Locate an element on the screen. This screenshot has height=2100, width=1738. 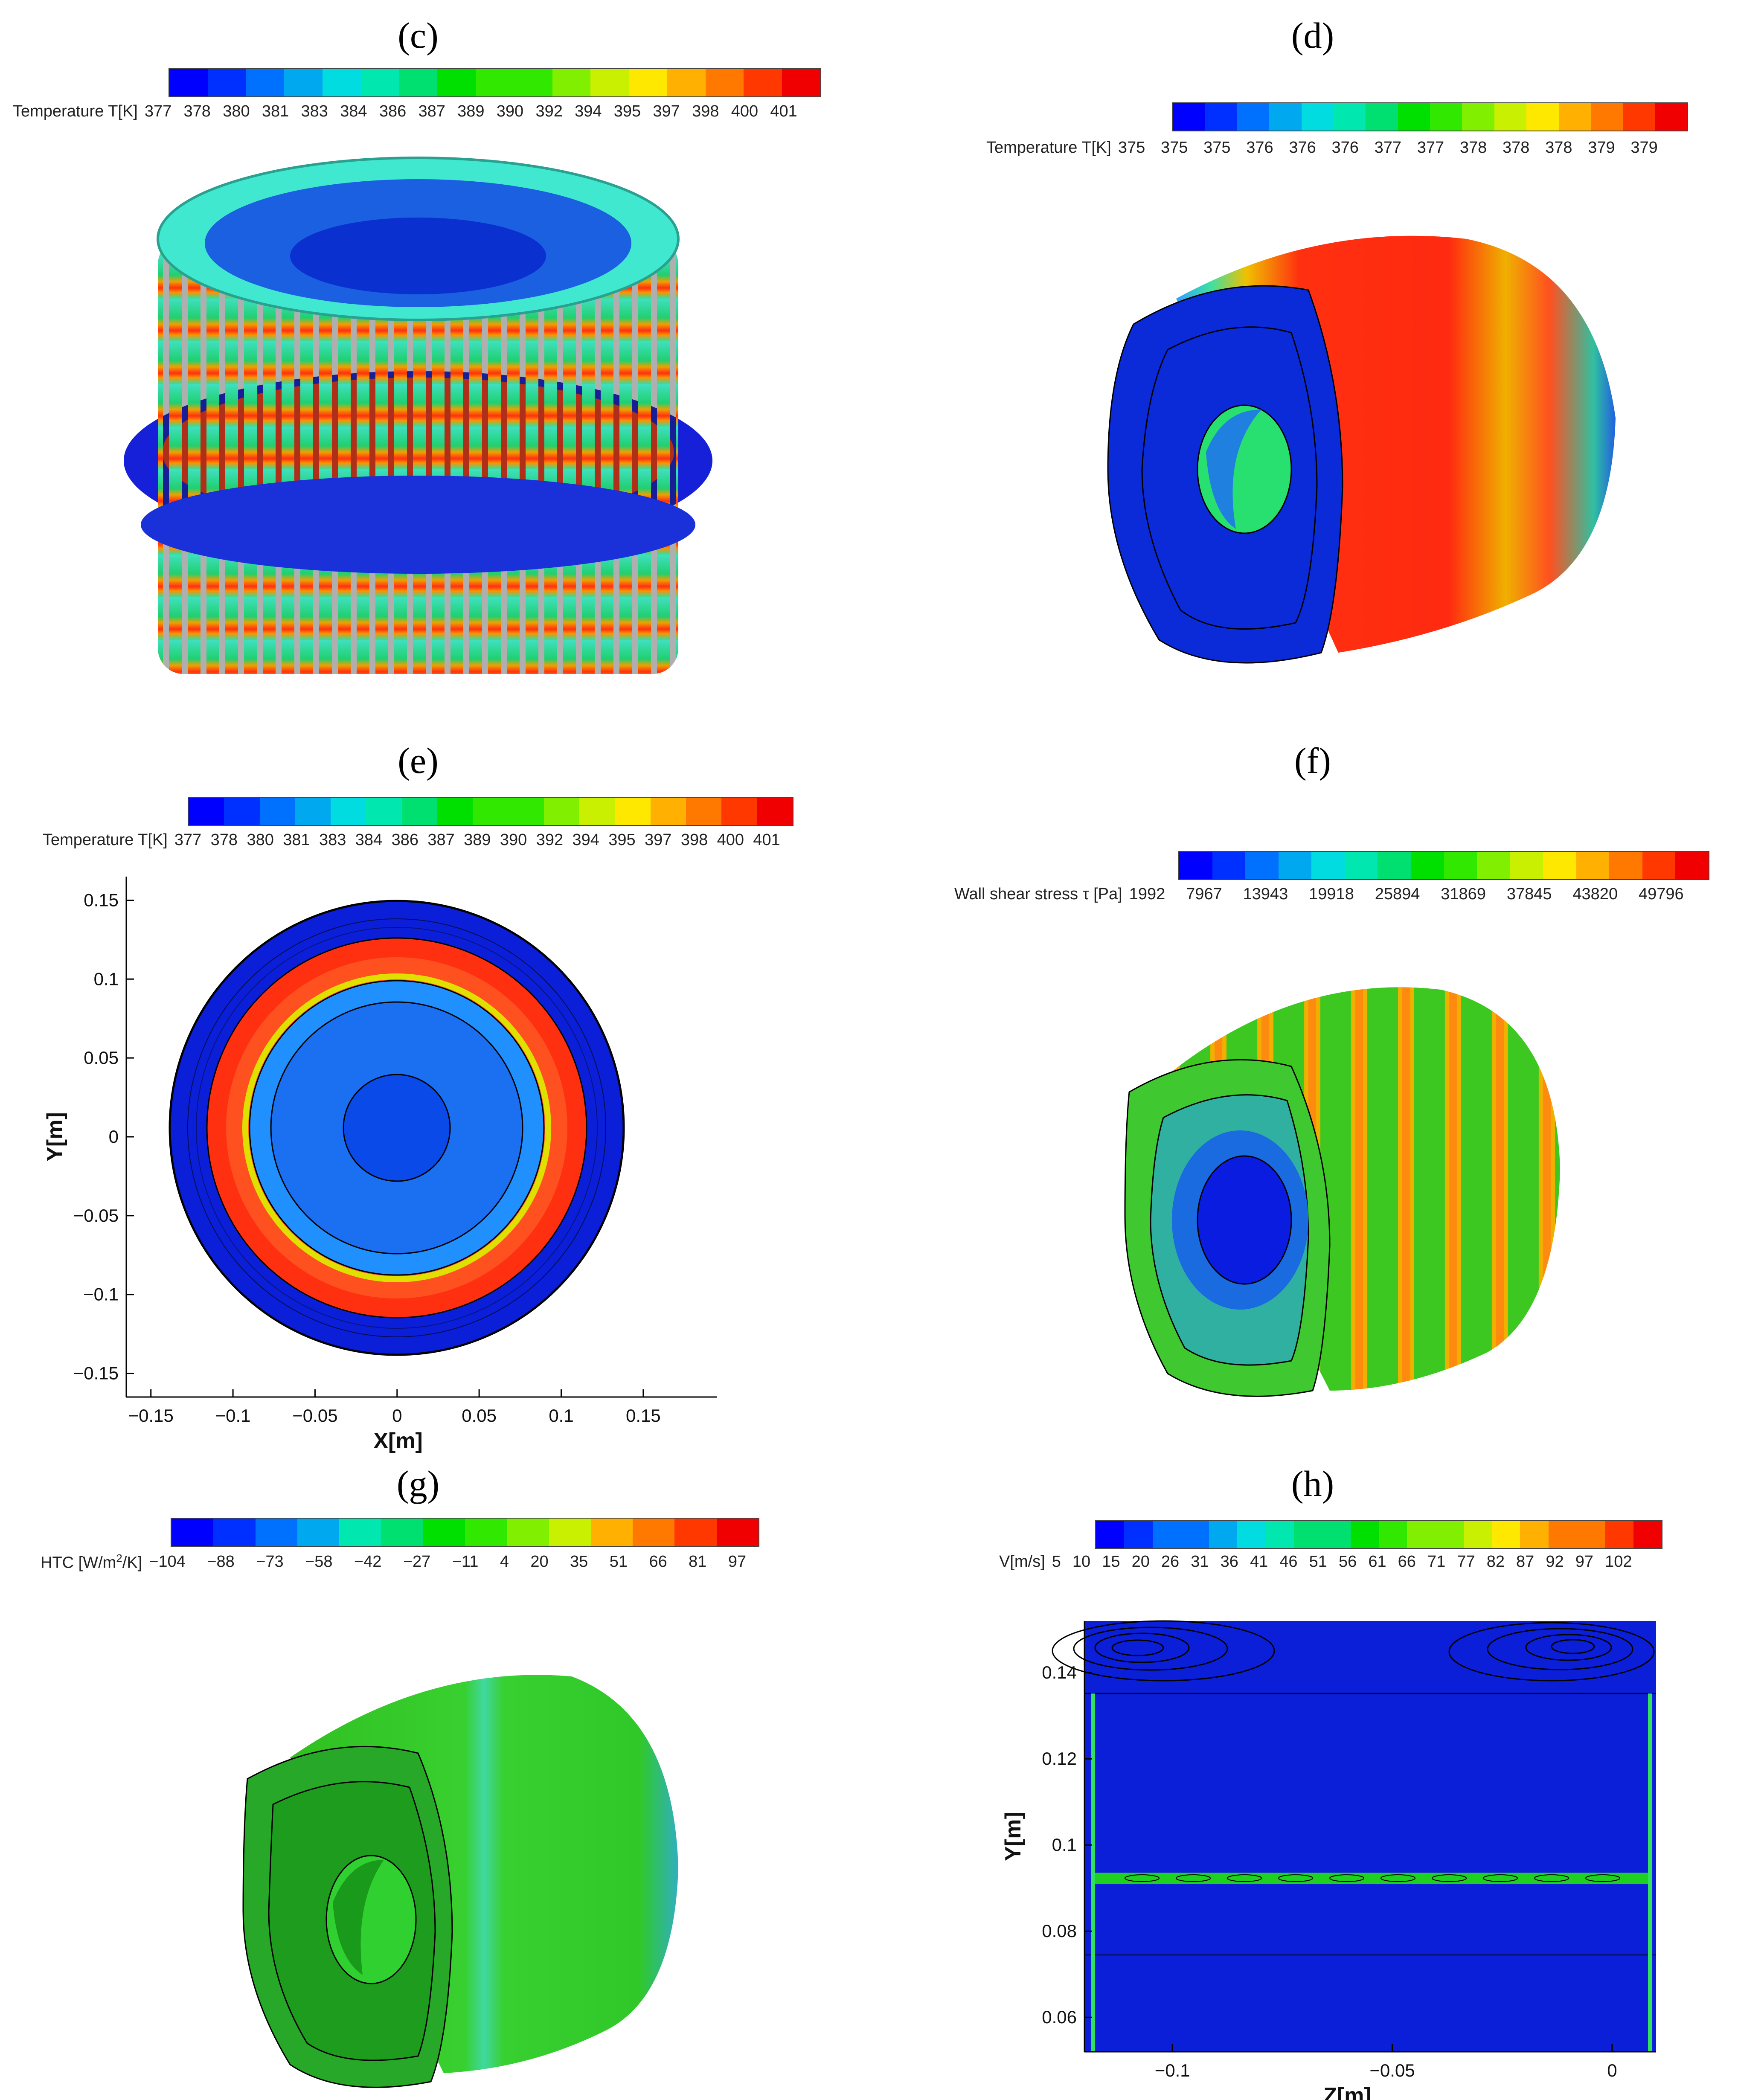
colorbar-tick-label: 4 is located at coordinates (504, 1562).